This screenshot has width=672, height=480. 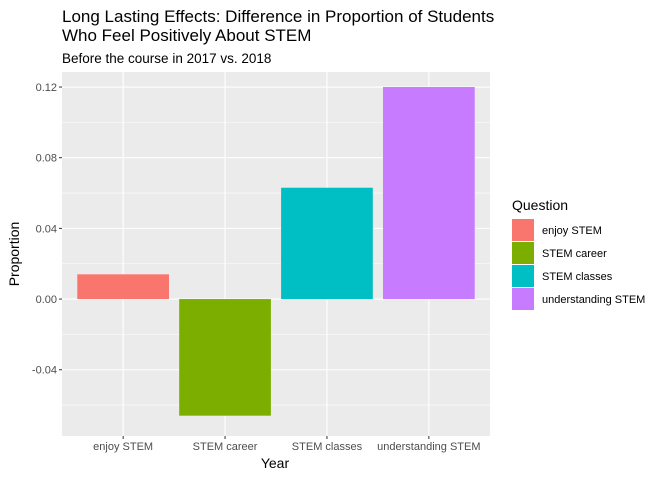 What do you see at coordinates (327, 243) in the screenshot?
I see `bar-stem-classes` at bounding box center [327, 243].